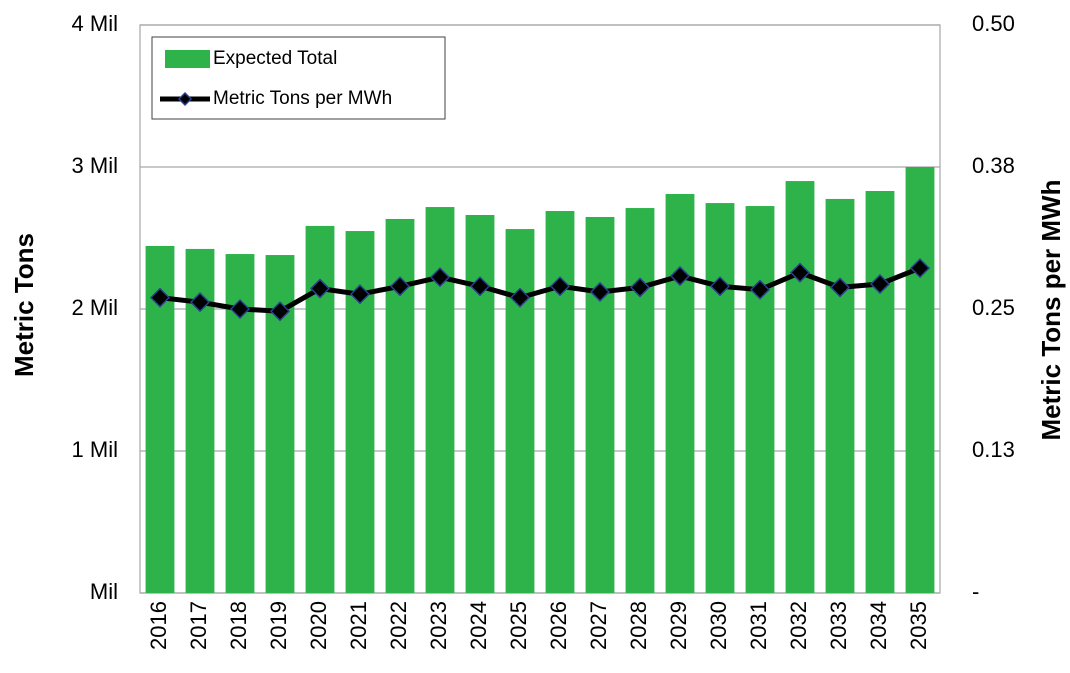 The image size is (1070, 673). Describe the element at coordinates (993, 449) in the screenshot. I see `y2-tick-label: 0.13` at that location.